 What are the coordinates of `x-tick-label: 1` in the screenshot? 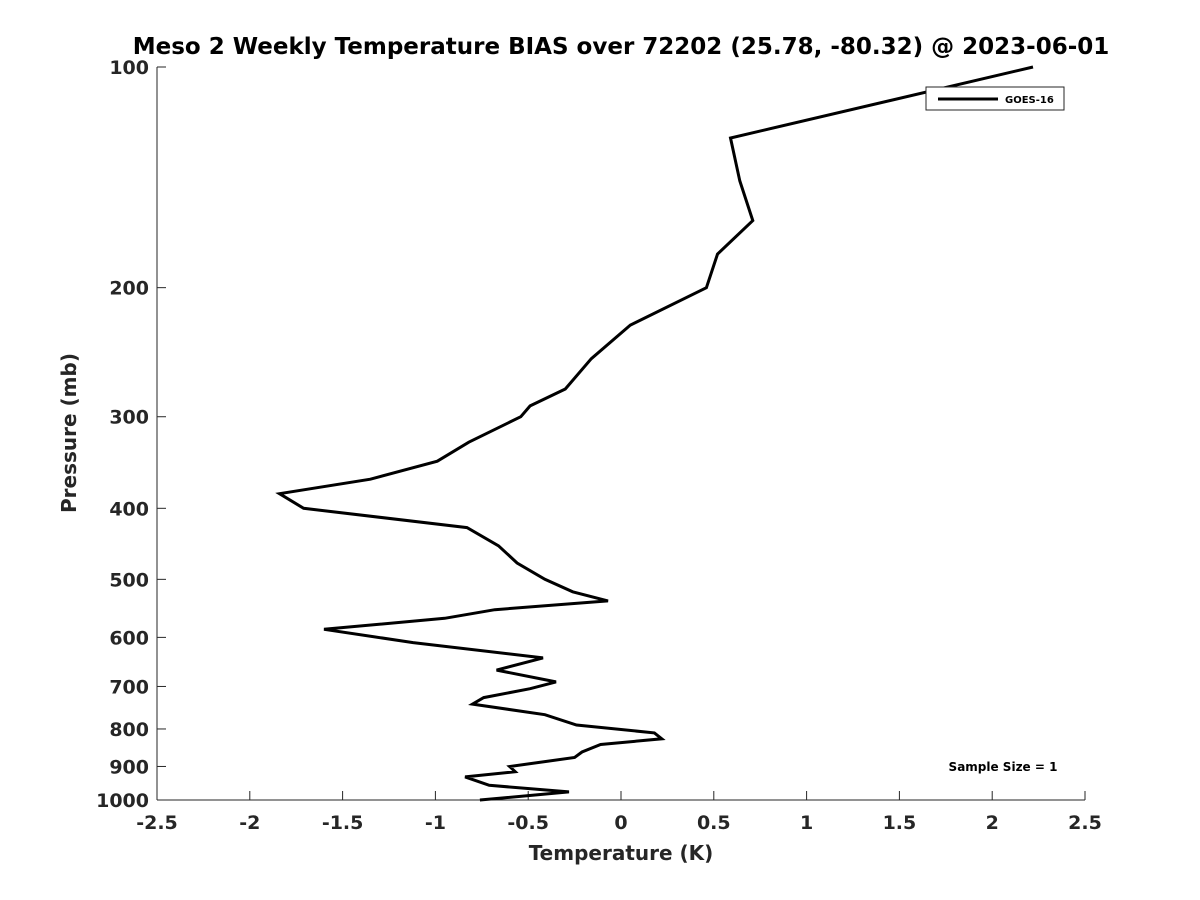 It's located at (806, 823).